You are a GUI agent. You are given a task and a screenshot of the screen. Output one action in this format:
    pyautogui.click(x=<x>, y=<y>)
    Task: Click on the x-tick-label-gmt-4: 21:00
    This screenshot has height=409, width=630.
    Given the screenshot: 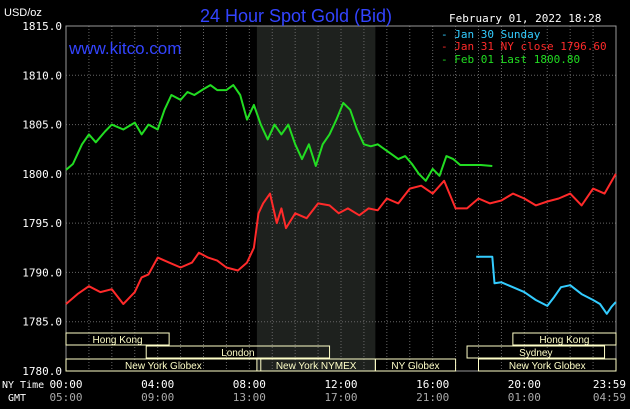 What is the action you would take?
    pyautogui.click(x=432, y=397)
    